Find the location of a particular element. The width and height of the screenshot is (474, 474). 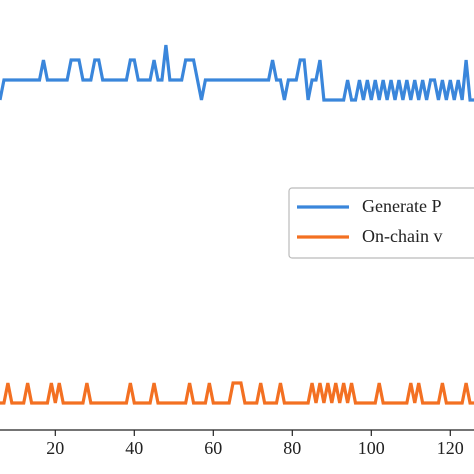

x-tick-label: 20 is located at coordinates (55, 448).